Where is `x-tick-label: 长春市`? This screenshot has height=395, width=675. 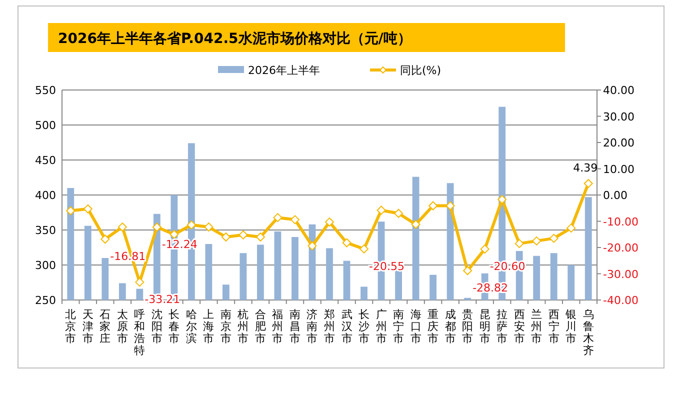 x-tick-label: 长春市 is located at coordinates (174, 326).